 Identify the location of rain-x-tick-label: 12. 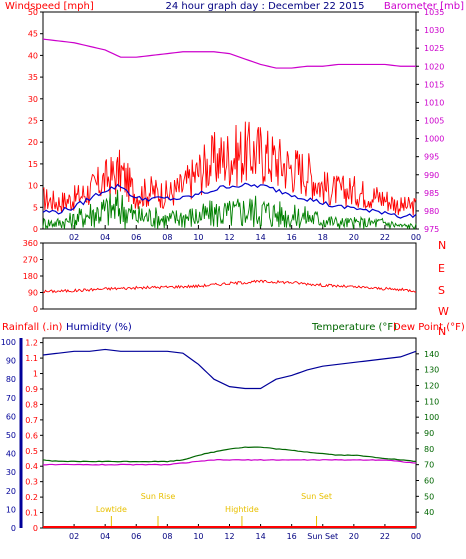
(229, 536).